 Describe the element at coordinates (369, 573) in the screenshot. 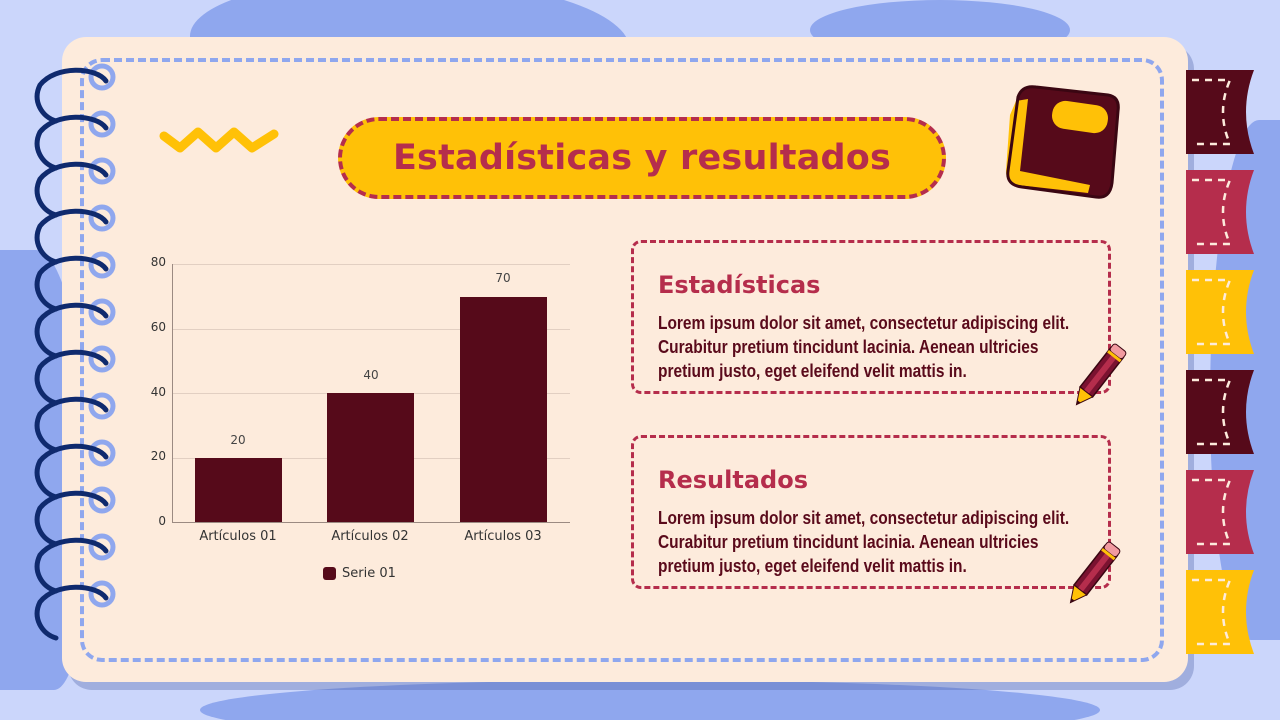

I see `legend-label: Serie 01` at that location.